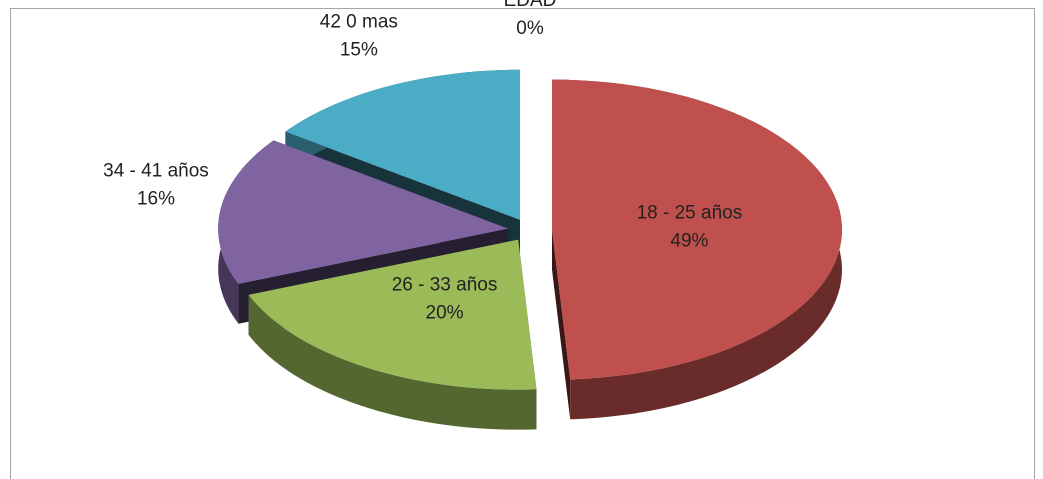  What do you see at coordinates (359, 49) in the screenshot?
I see `data-label-value: 15%` at bounding box center [359, 49].